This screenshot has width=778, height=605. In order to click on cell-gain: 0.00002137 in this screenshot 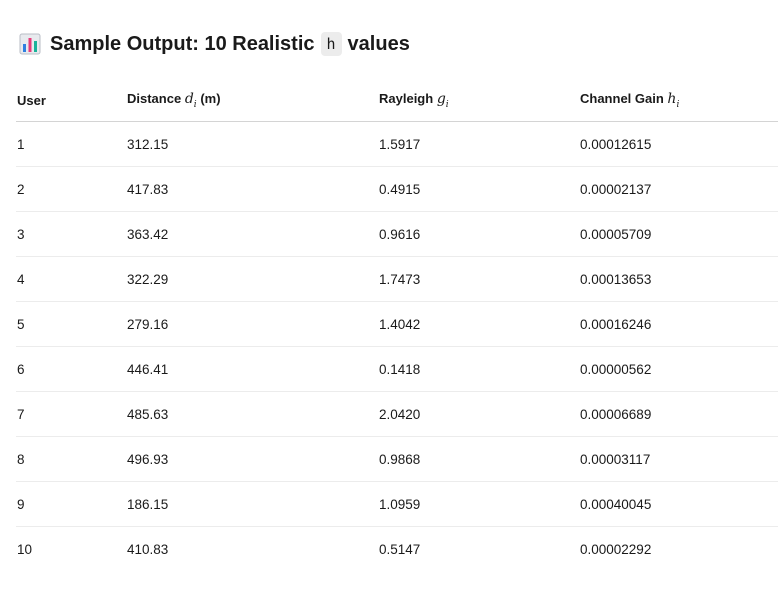, I will do `click(678, 189)`.